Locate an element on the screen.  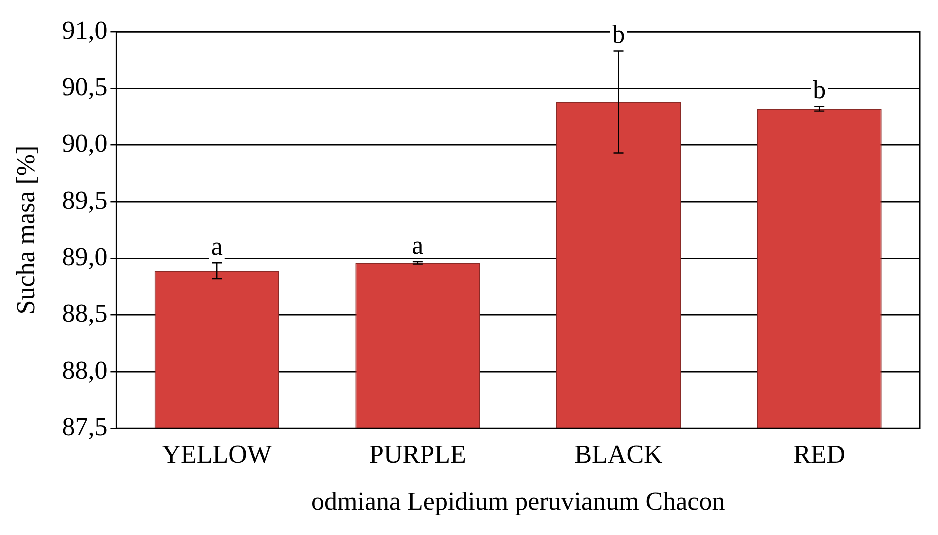
y-tick-label: 90,5 is located at coordinates (85, 87).